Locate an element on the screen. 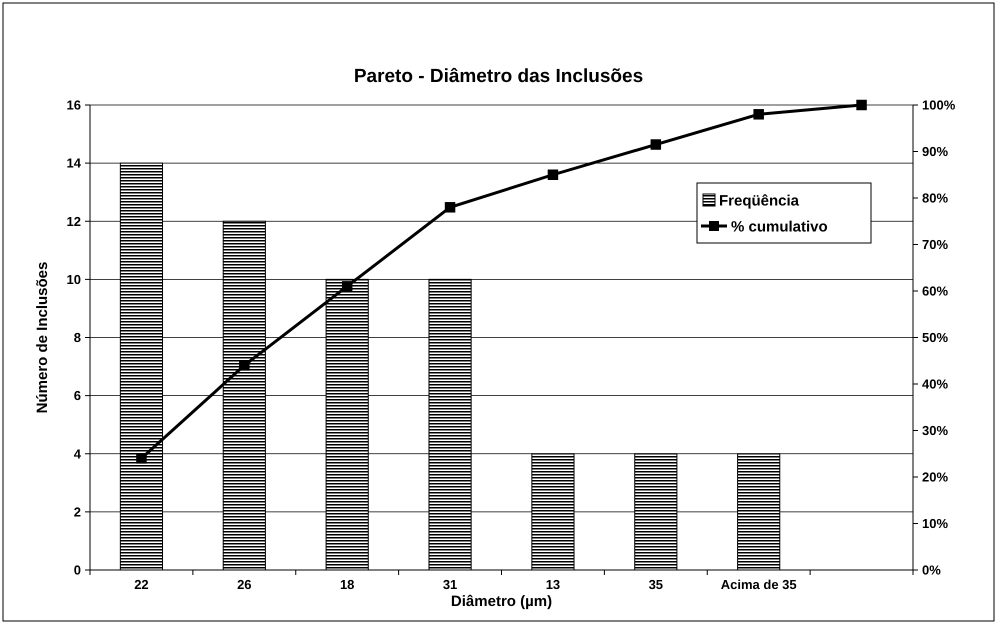  y-tick-label: 16 is located at coordinates (73, 105).